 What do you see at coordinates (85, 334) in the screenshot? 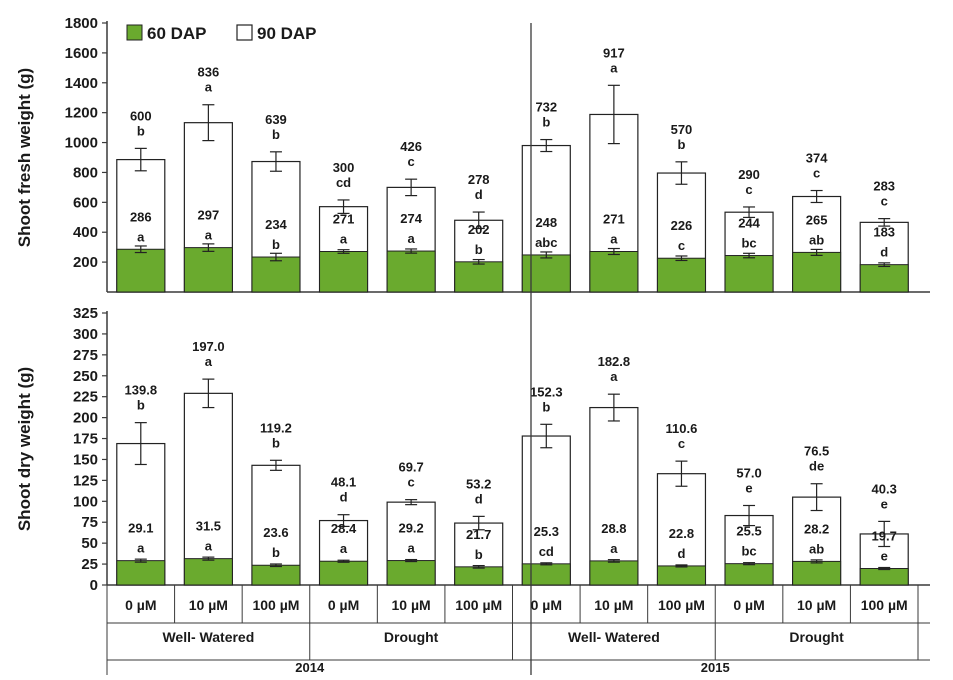
I see `y-tick-label: 300` at bounding box center [85, 334].